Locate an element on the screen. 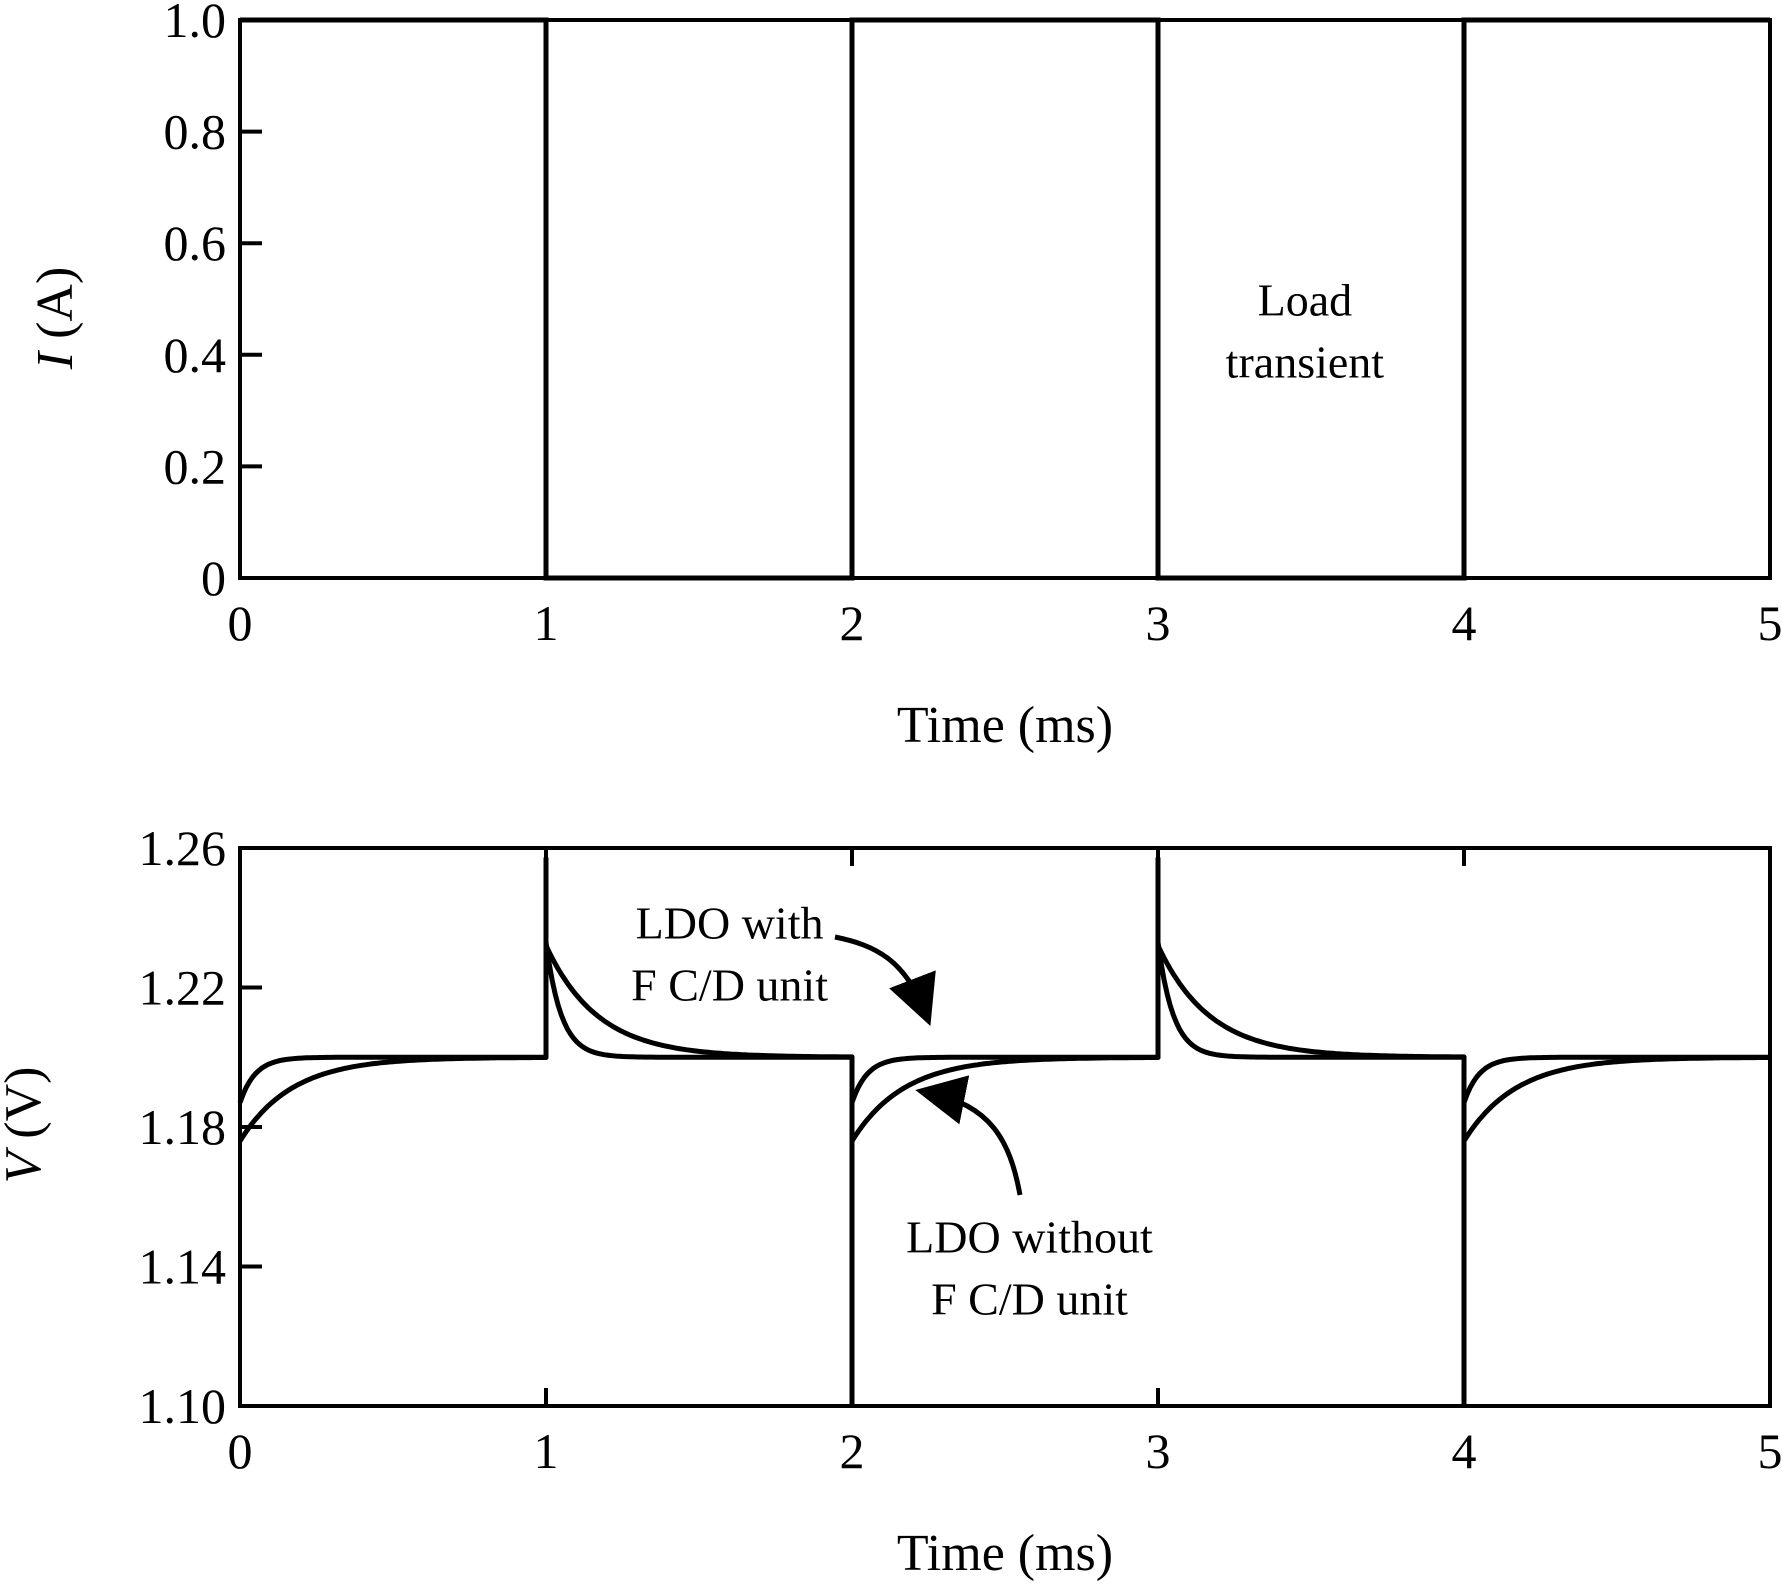  voltage-x-tick-label: 5 is located at coordinates (1770, 1451).